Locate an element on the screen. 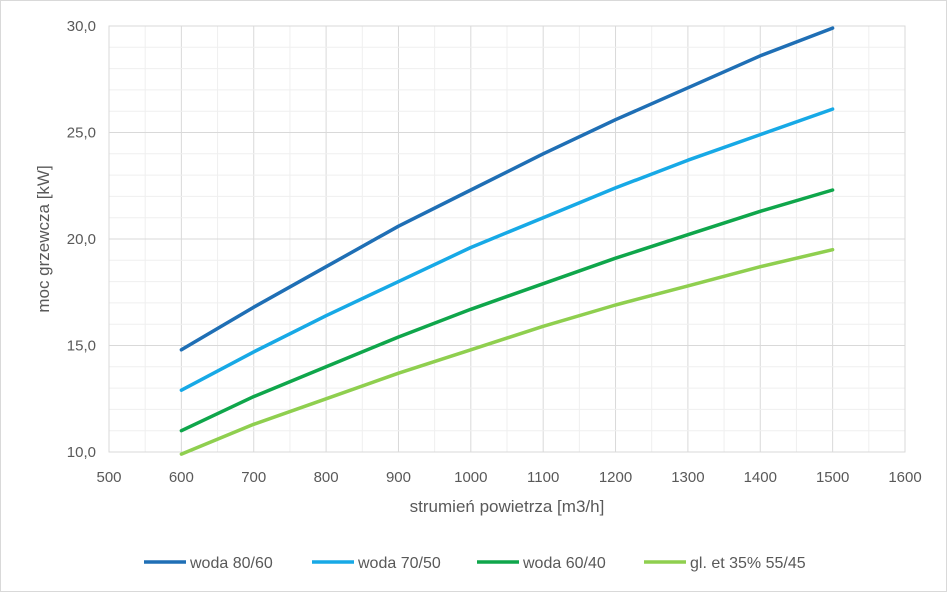 The width and height of the screenshot is (947, 592). legend-label-2: woda 70/50 is located at coordinates (399, 563).